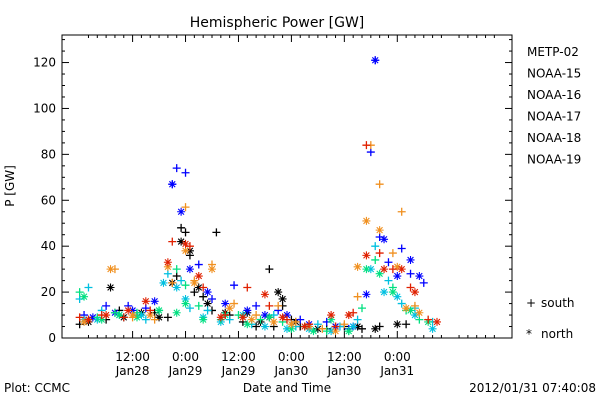 This screenshot has height=400, width=600. What do you see at coordinates (48, 200) in the screenshot?
I see `y-tick-label: 60` at bounding box center [48, 200].